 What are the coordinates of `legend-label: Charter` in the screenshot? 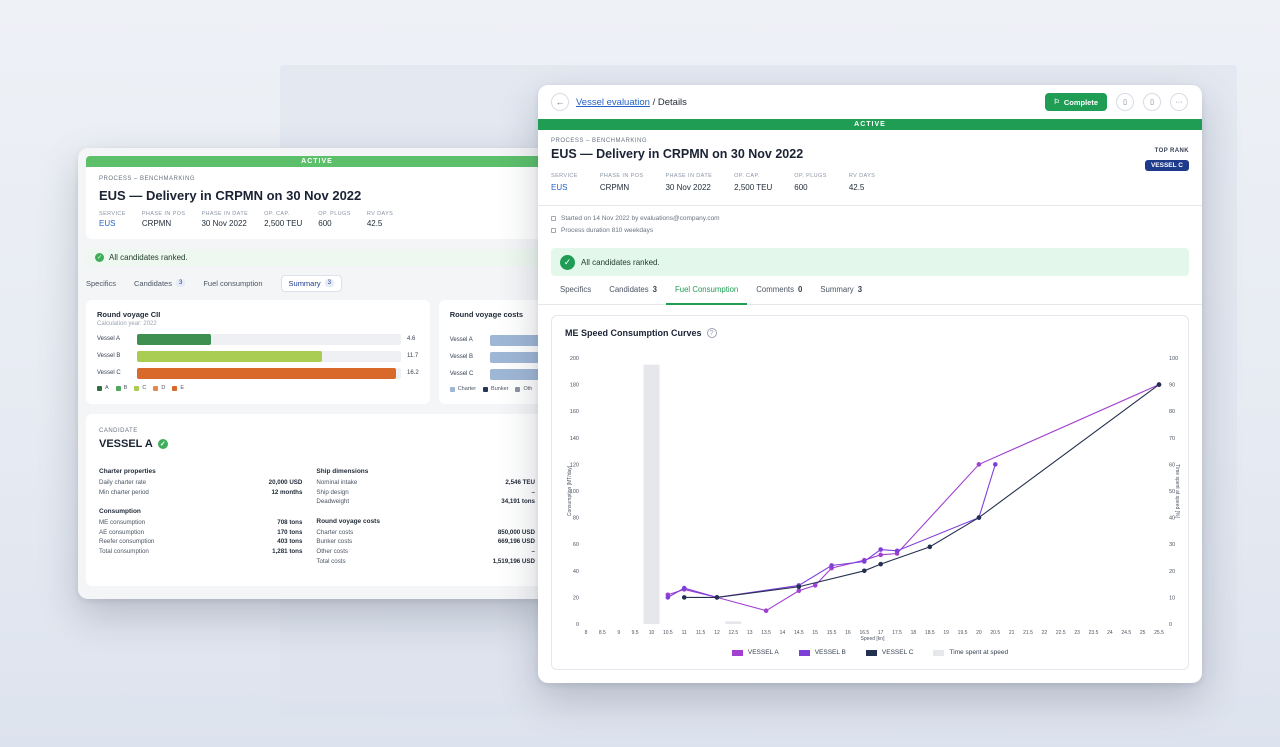 It's located at (467, 389).